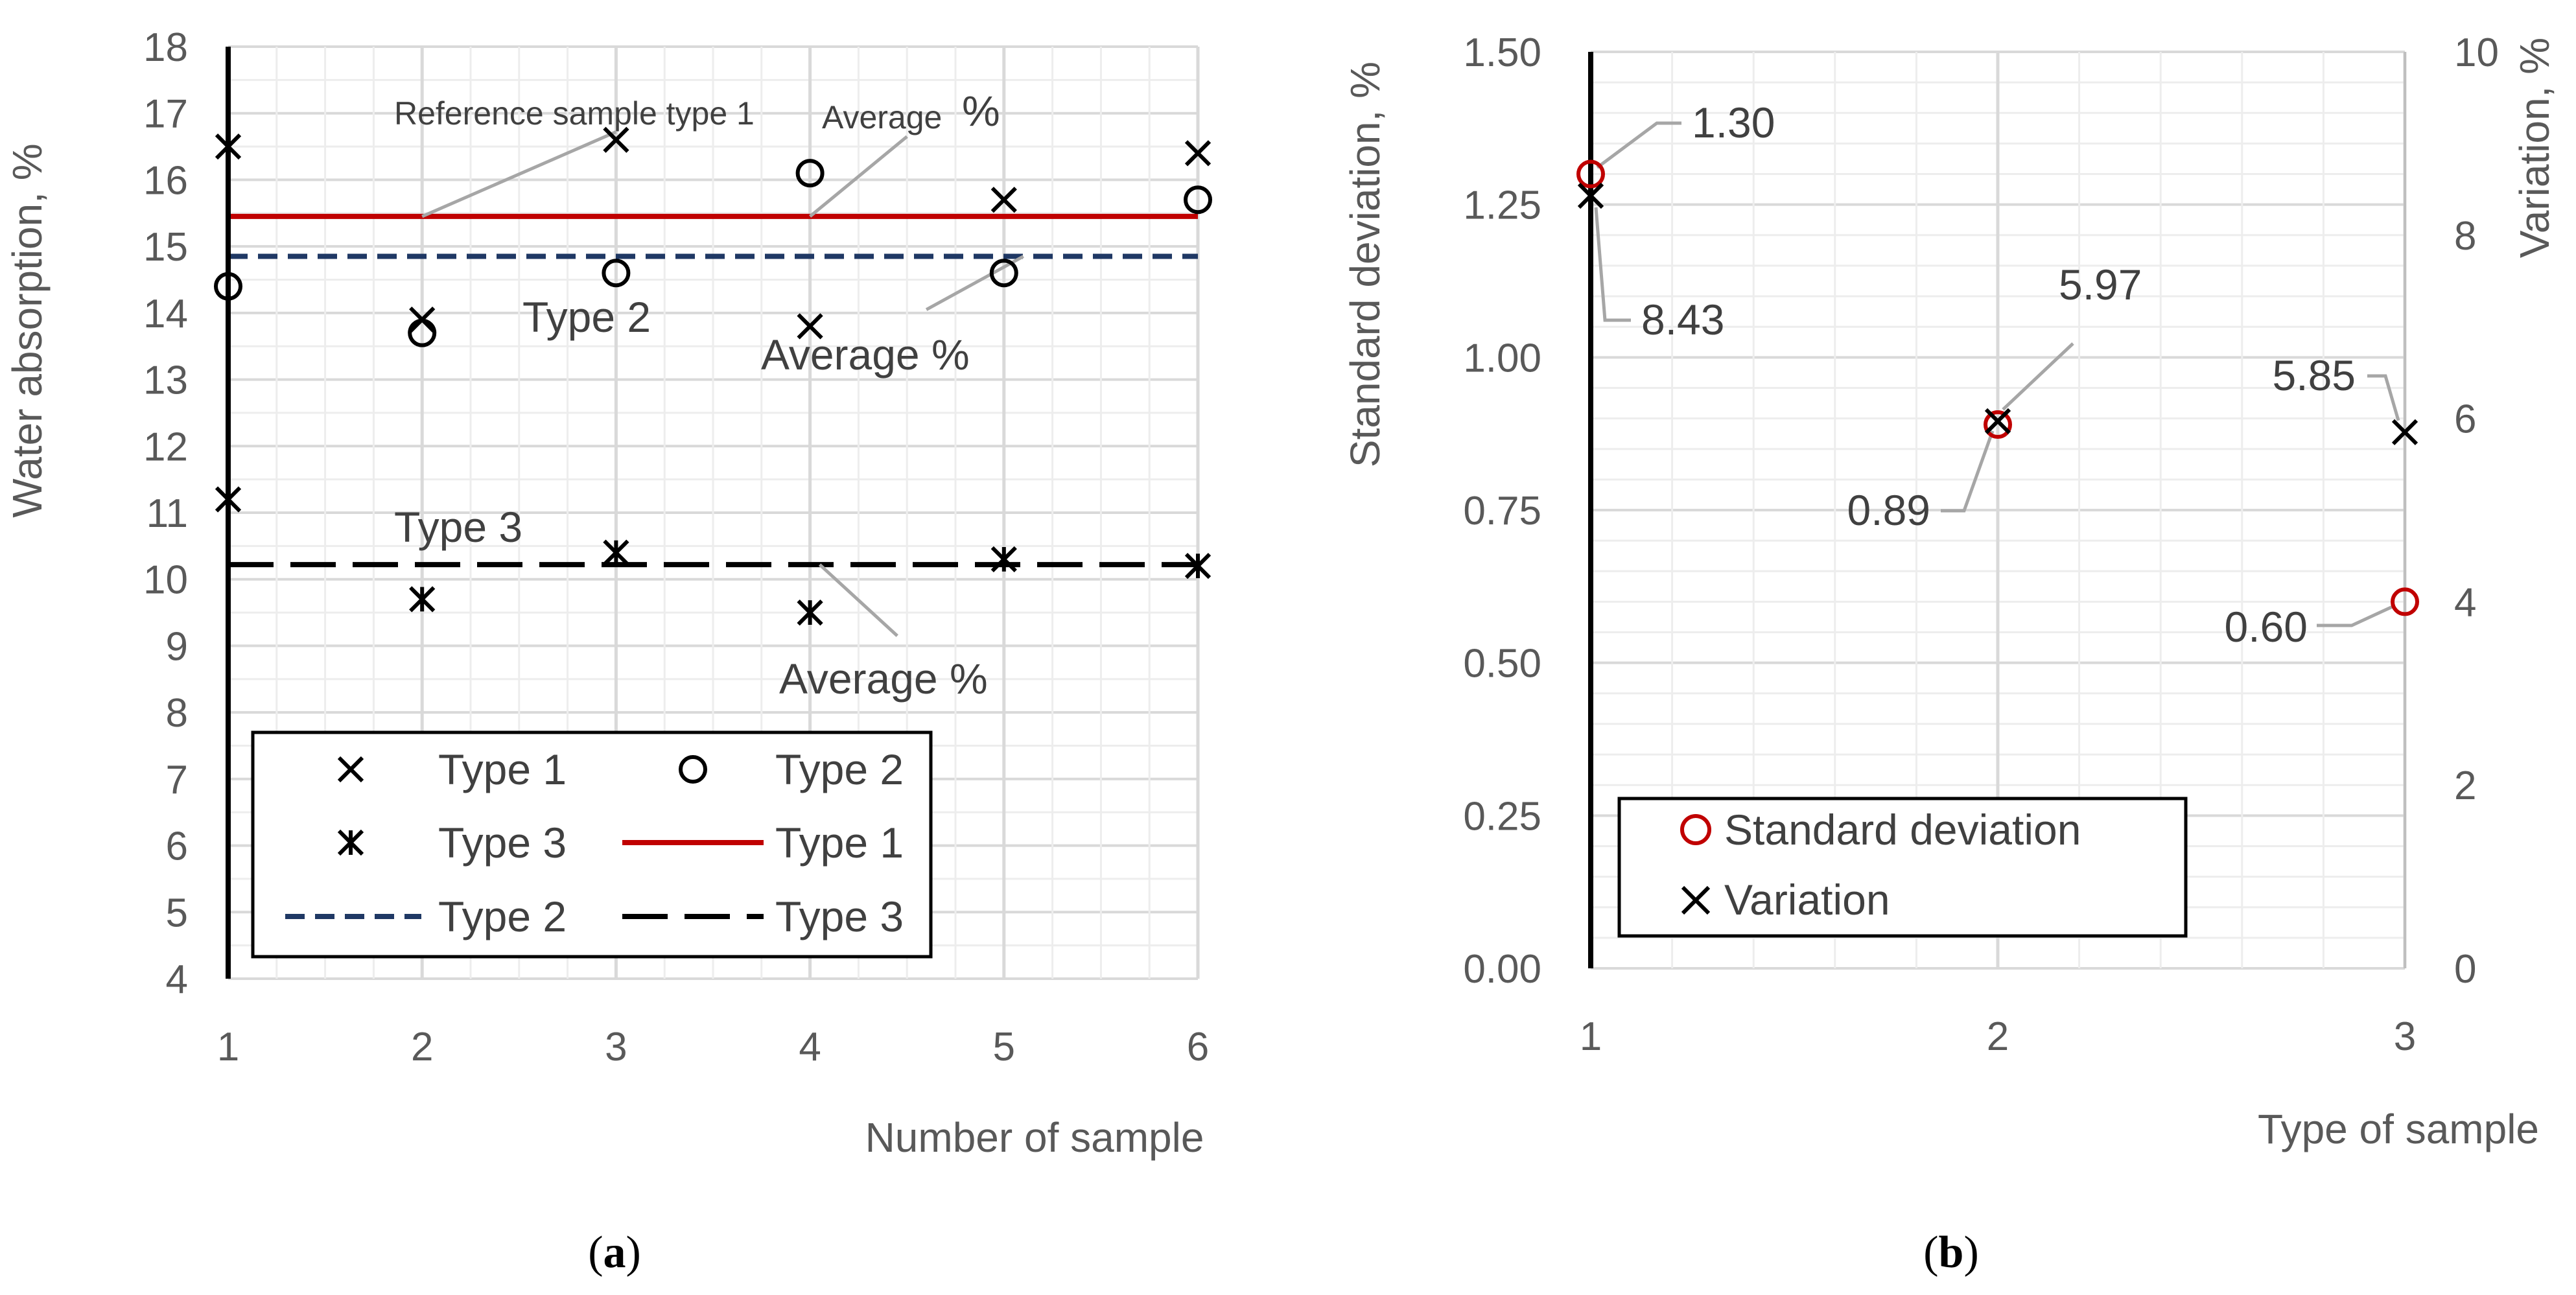  Describe the element at coordinates (839, 769) in the screenshot. I see `legend-a-type2-marker-label: Type 2` at that location.